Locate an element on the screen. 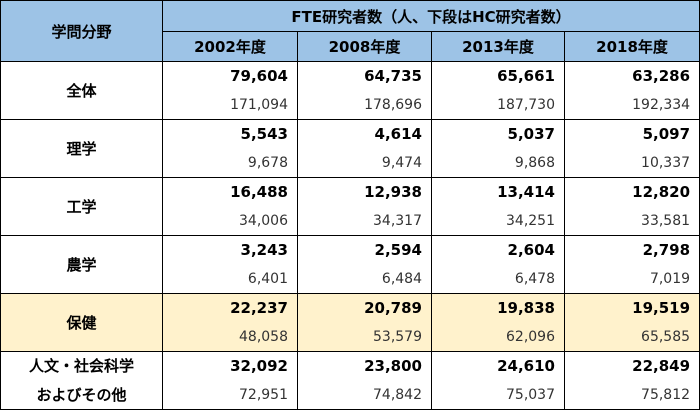  table-row: 6,401 6,484 6,478 7,019 is located at coordinates (350, 279).